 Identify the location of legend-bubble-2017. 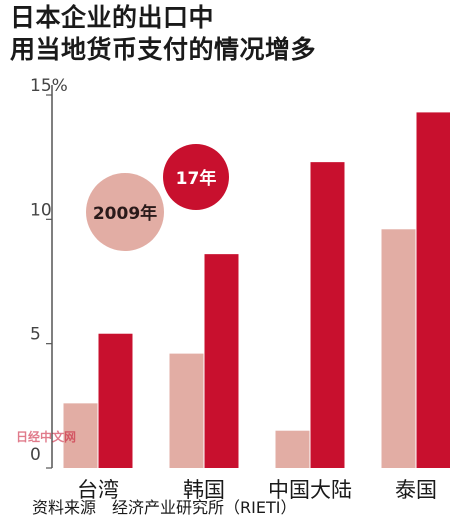
(196, 177).